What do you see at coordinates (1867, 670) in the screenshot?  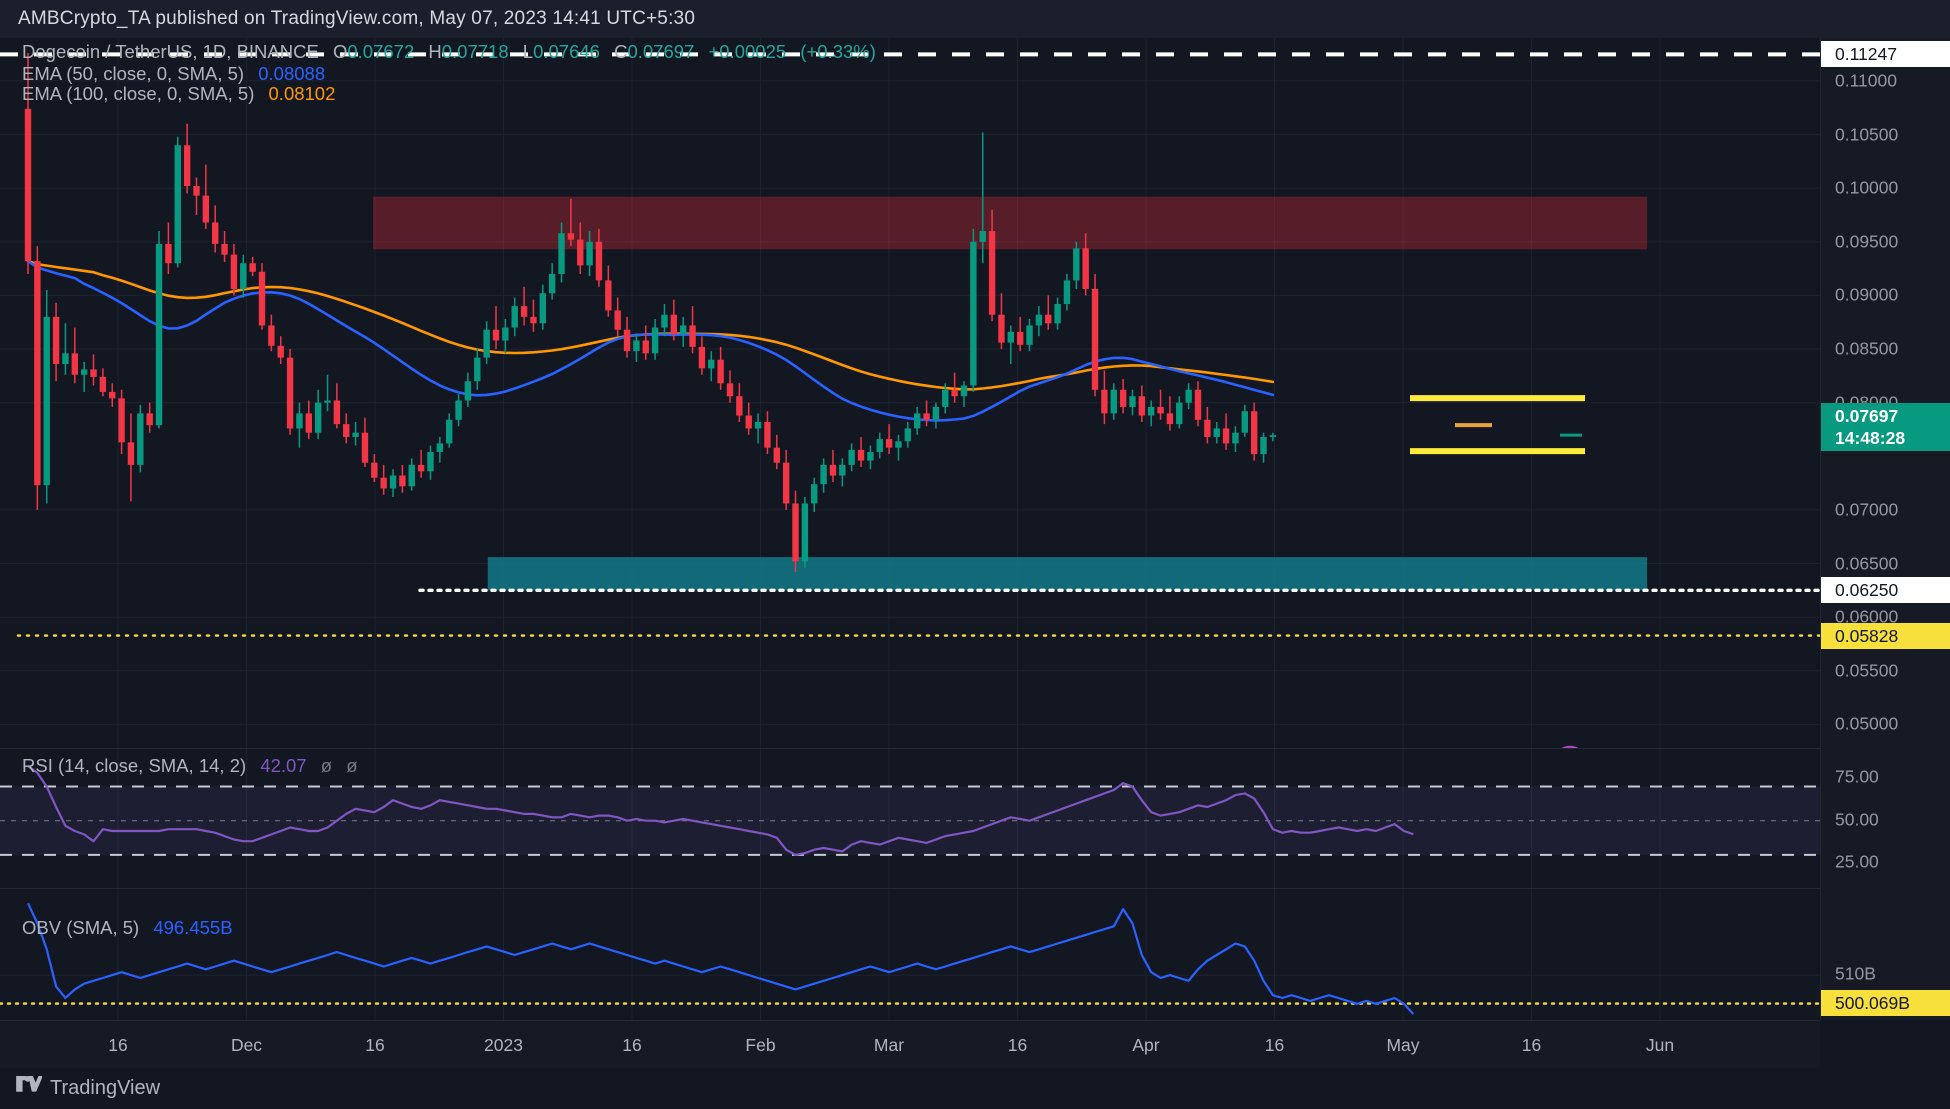 I see `price-tick-0_05500: 0.05500` at bounding box center [1867, 670].